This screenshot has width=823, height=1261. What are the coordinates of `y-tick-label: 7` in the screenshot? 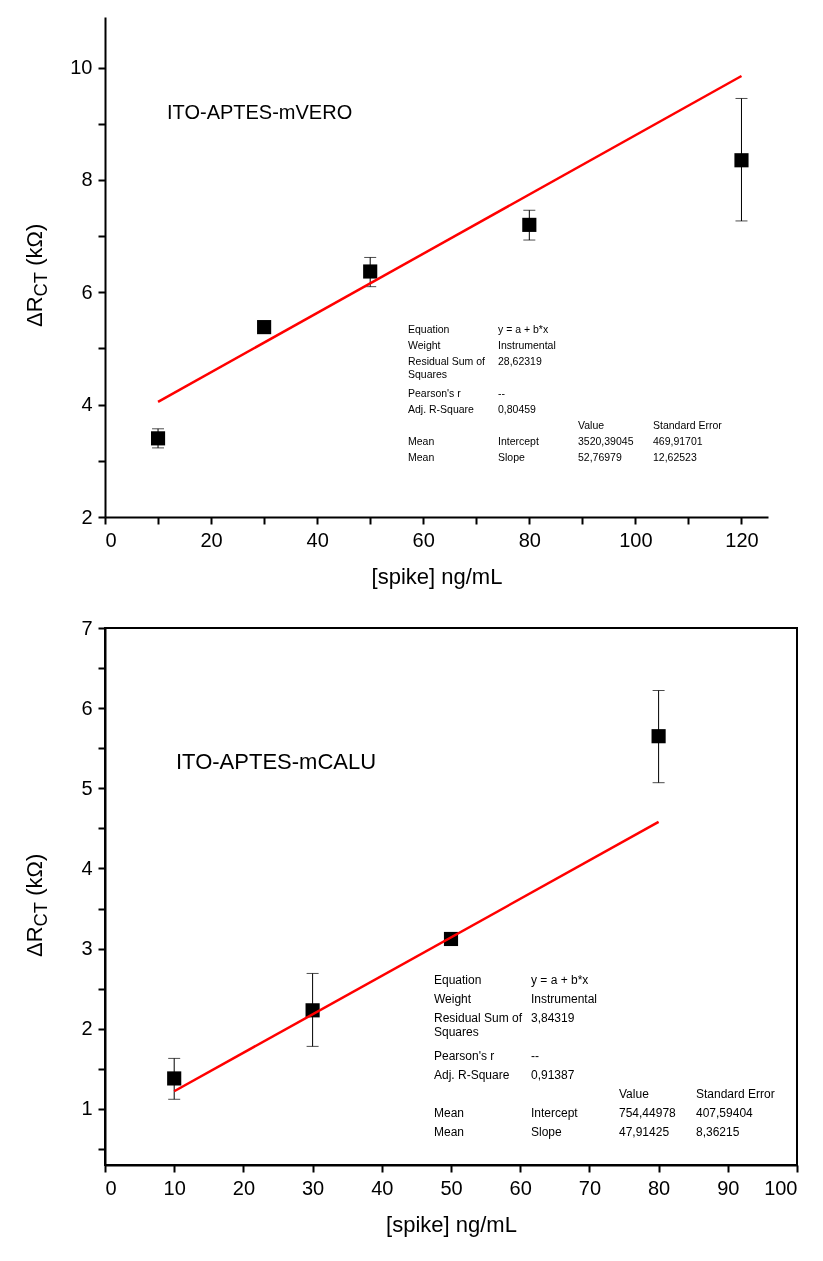 It's located at (87, 627).